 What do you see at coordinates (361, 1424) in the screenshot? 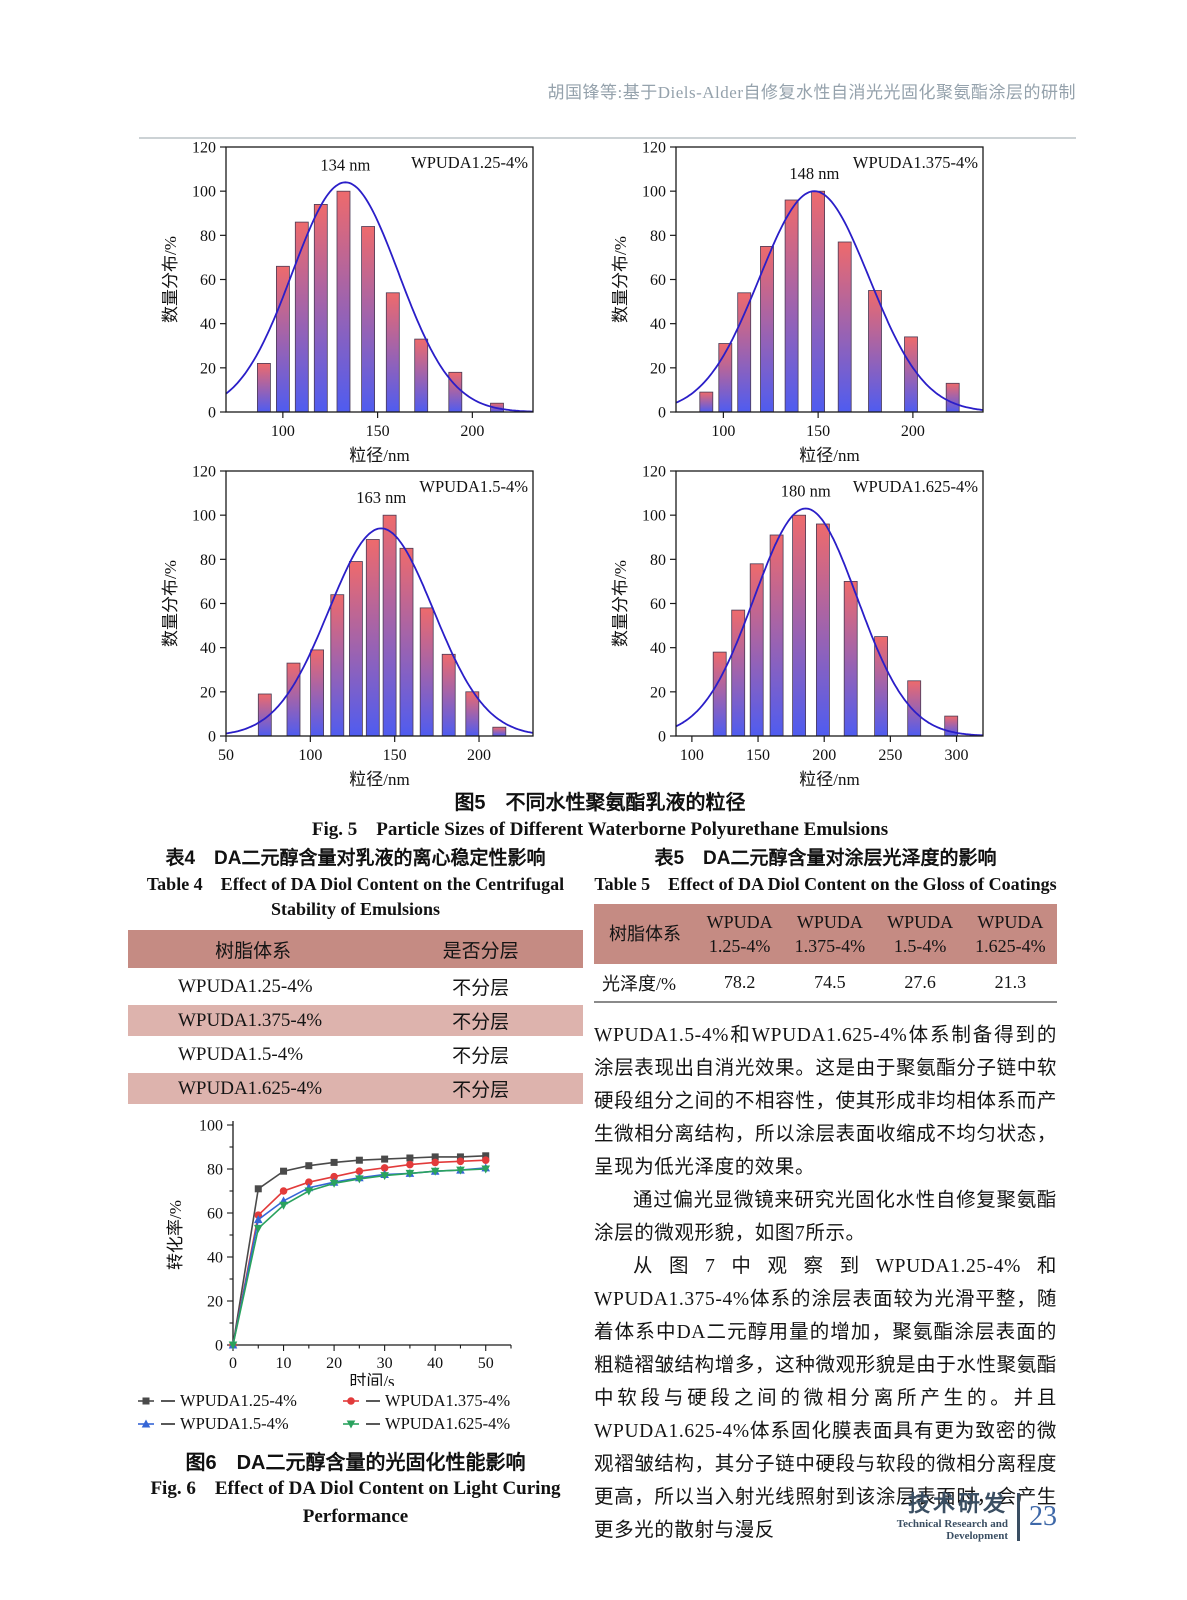
I see `triangle-down-legend-marker` at bounding box center [361, 1424].